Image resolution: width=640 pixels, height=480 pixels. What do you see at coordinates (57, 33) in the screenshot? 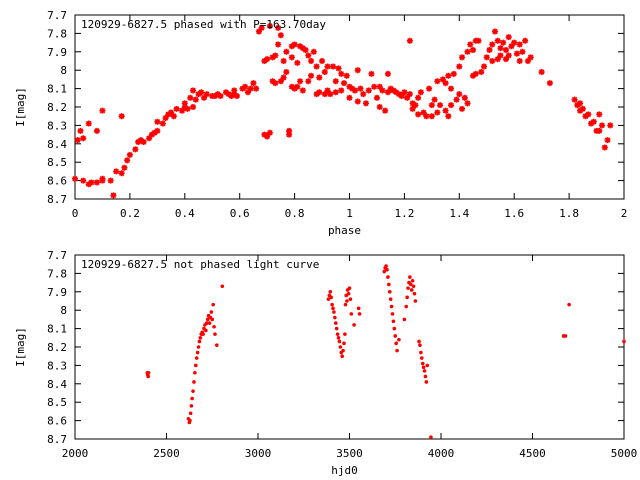
I see `y-tick-label: 7.8` at bounding box center [57, 33].